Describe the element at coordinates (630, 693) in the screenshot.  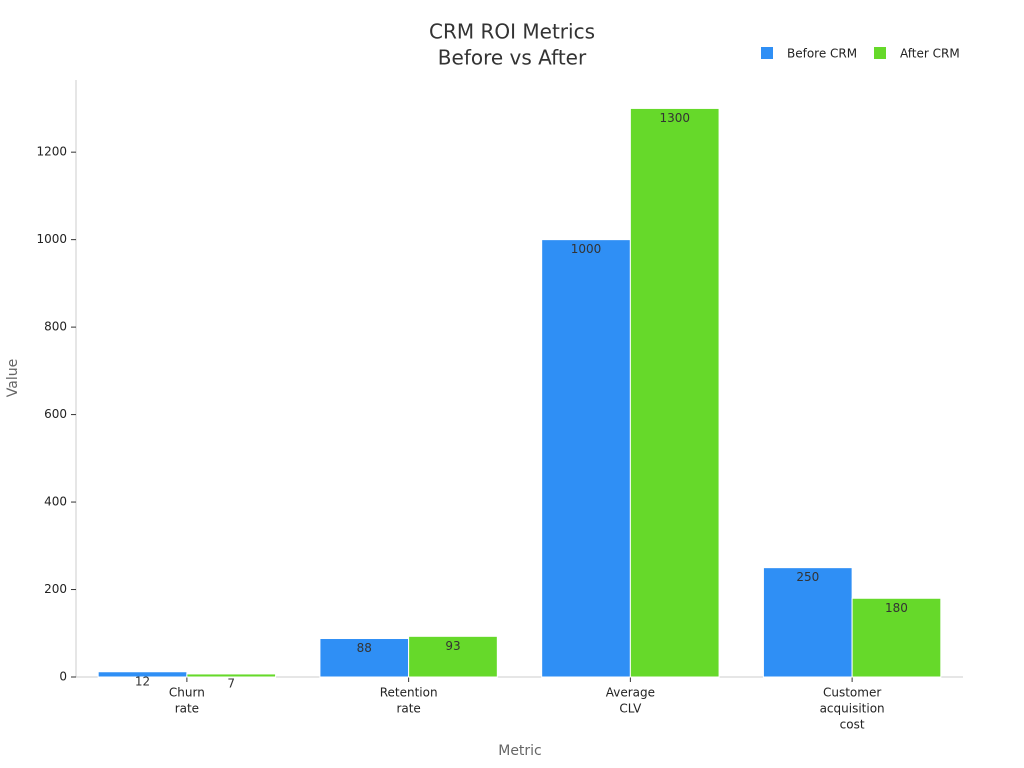
I see `x-tick-label: Average` at that location.